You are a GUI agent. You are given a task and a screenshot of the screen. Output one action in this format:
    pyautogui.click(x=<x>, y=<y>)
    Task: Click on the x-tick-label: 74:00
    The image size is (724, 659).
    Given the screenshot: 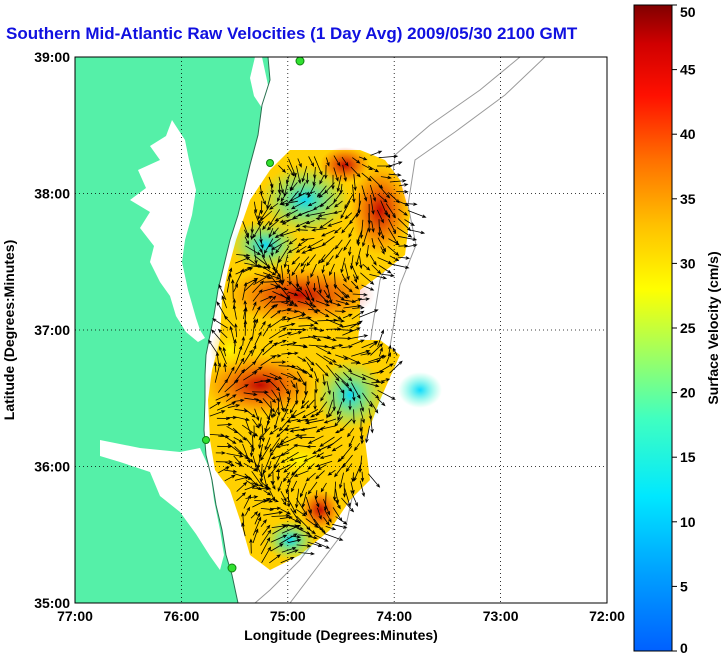 What is the action you would take?
    pyautogui.click(x=394, y=616)
    